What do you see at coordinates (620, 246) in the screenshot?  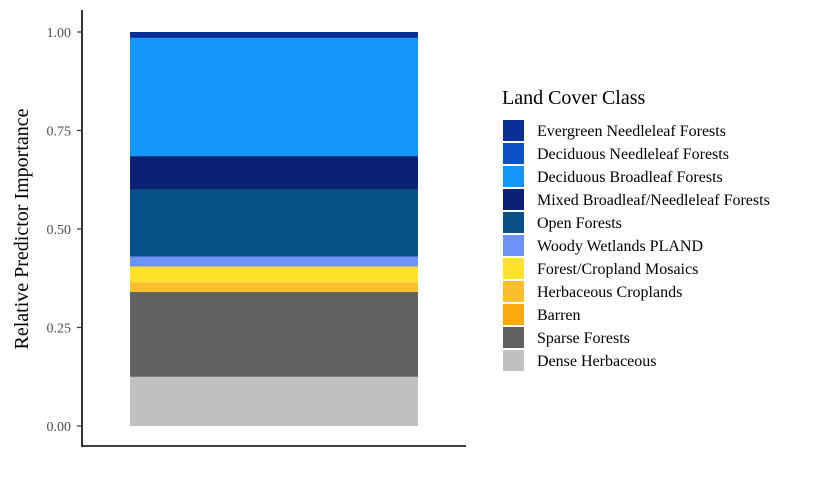 I see `legend-label: Woody Wetlands PLAND` at bounding box center [620, 246].